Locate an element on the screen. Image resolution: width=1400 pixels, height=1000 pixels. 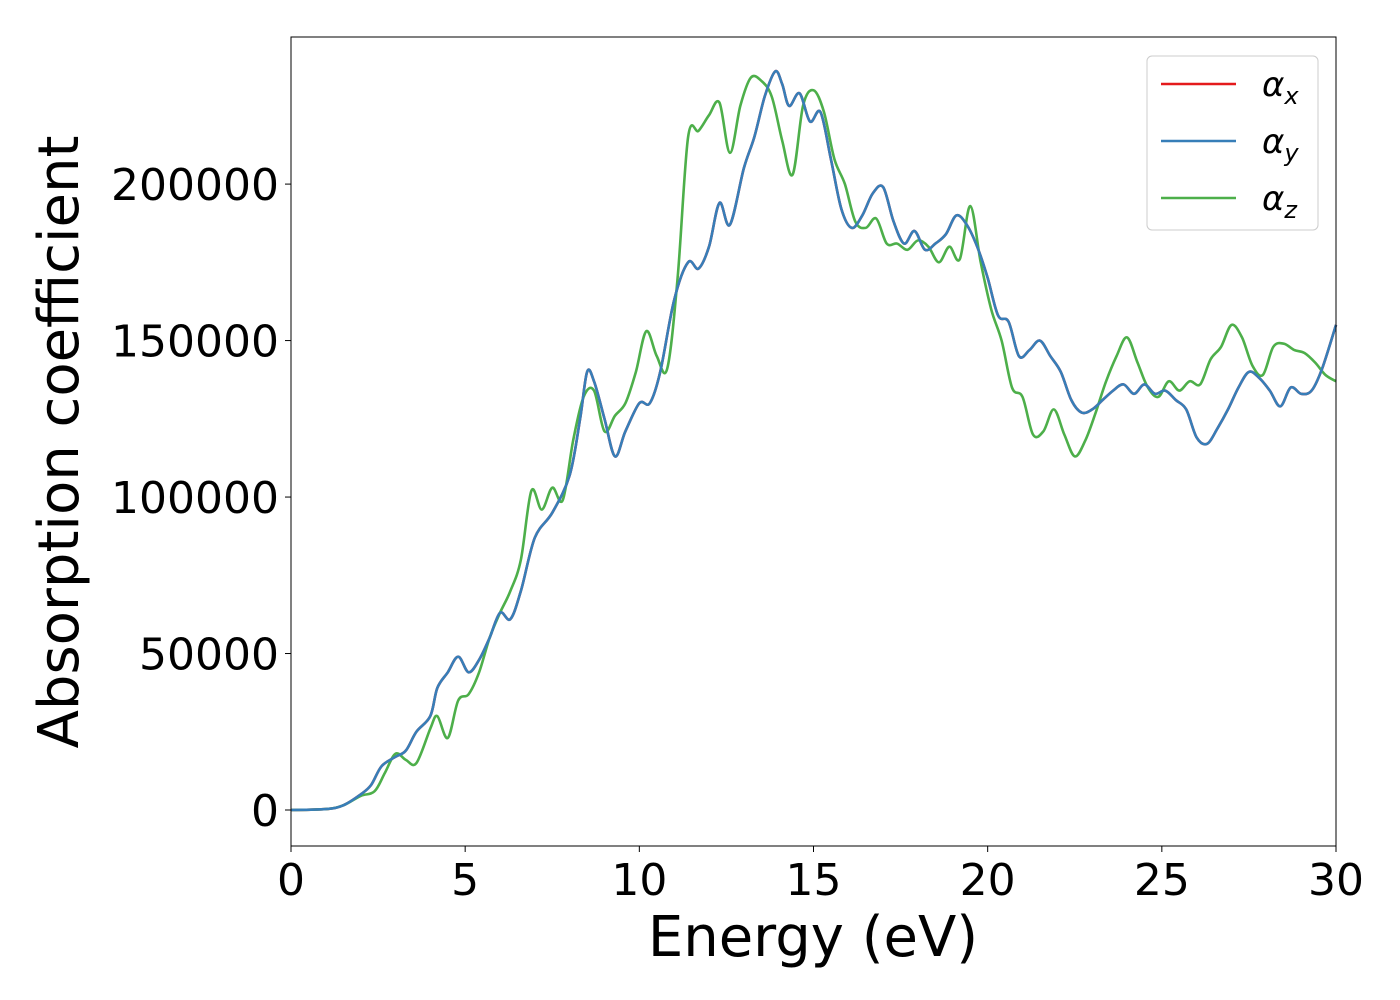
y-axis-ticks: 0 50000 100000 150000 200000 is located at coordinates (201, 498).